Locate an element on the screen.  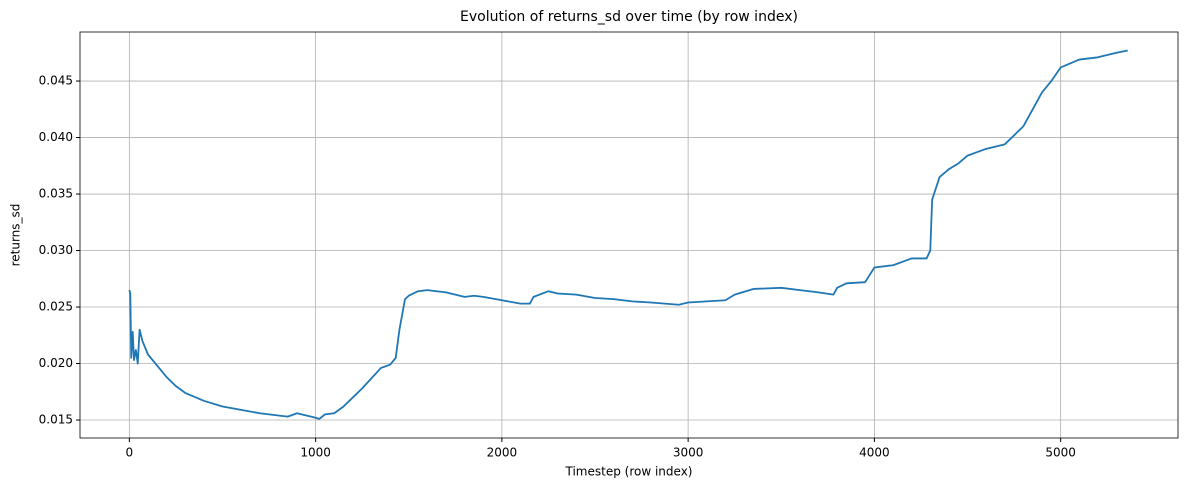
y-tick-label: 0.035 is located at coordinates (56, 194).